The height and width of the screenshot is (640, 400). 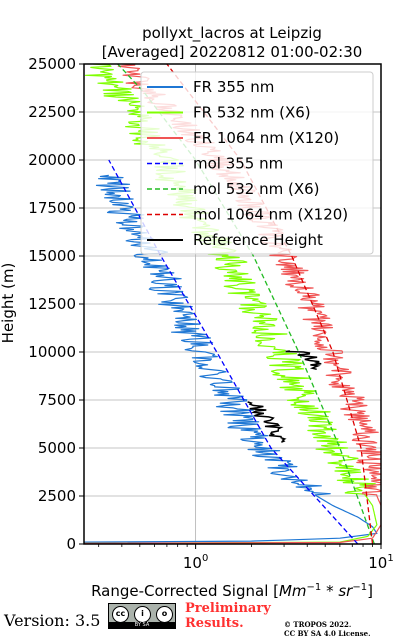 What do you see at coordinates (8, 303) in the screenshot?
I see `y-axis-label: Height (m)` at bounding box center [8, 303].